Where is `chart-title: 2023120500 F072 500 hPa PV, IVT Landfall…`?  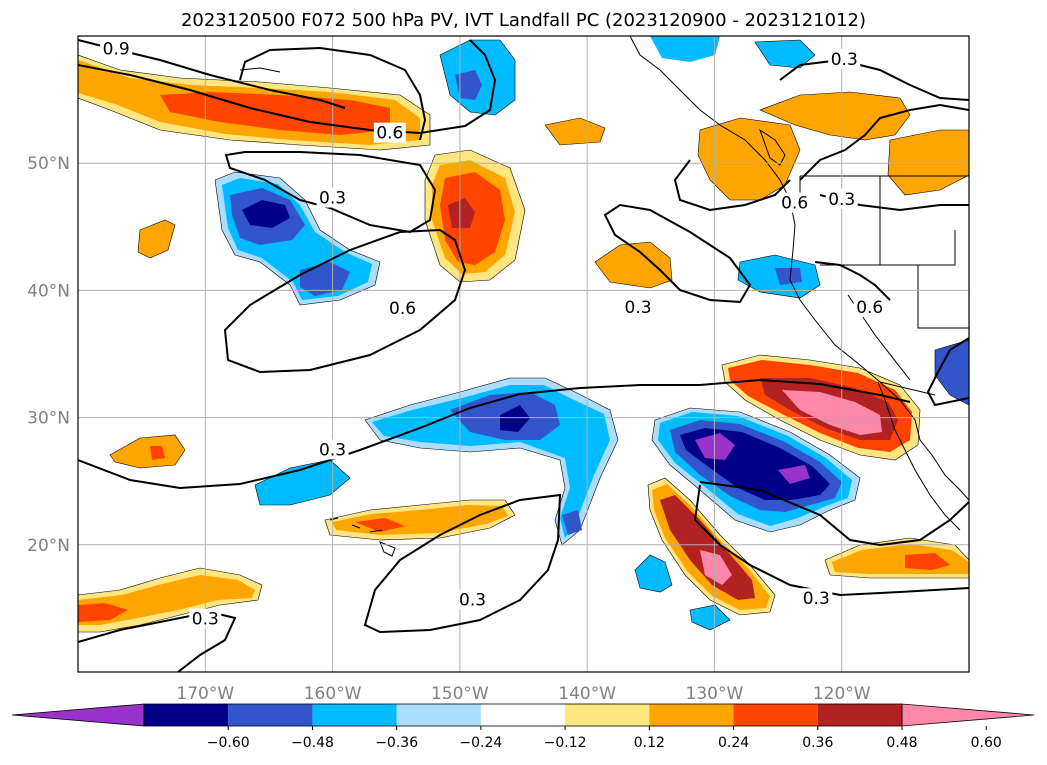
chart-title: 2023120500 F072 500 hPa PV, IVT Landfall… is located at coordinates (523, 20).